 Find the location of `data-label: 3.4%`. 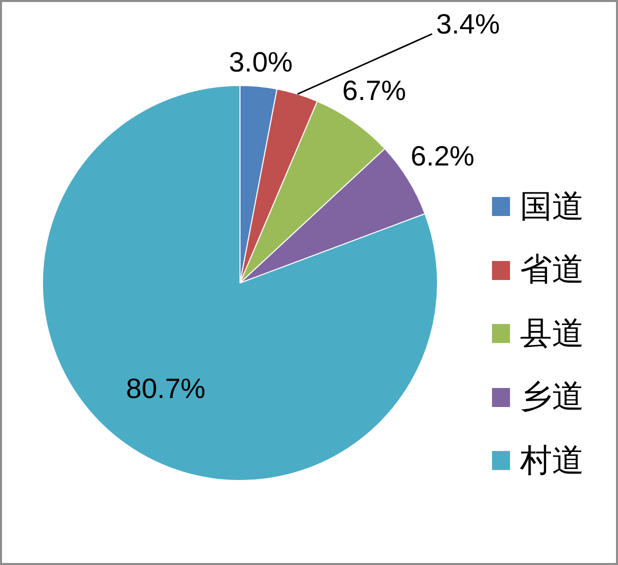

data-label: 3.4% is located at coordinates (468, 24).